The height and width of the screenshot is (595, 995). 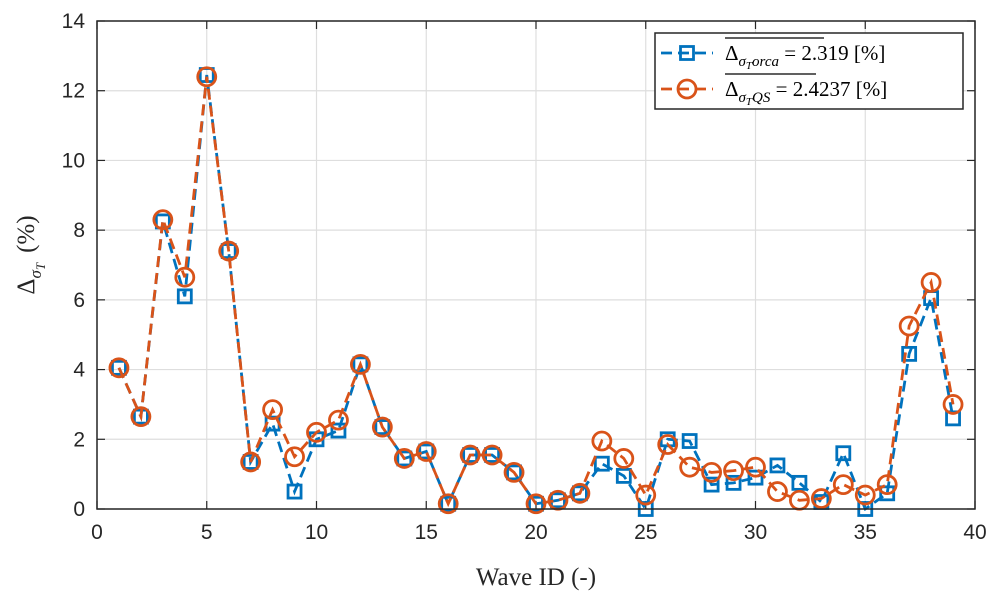 I want to click on legend-label-part: σ, so click(x=743, y=98).